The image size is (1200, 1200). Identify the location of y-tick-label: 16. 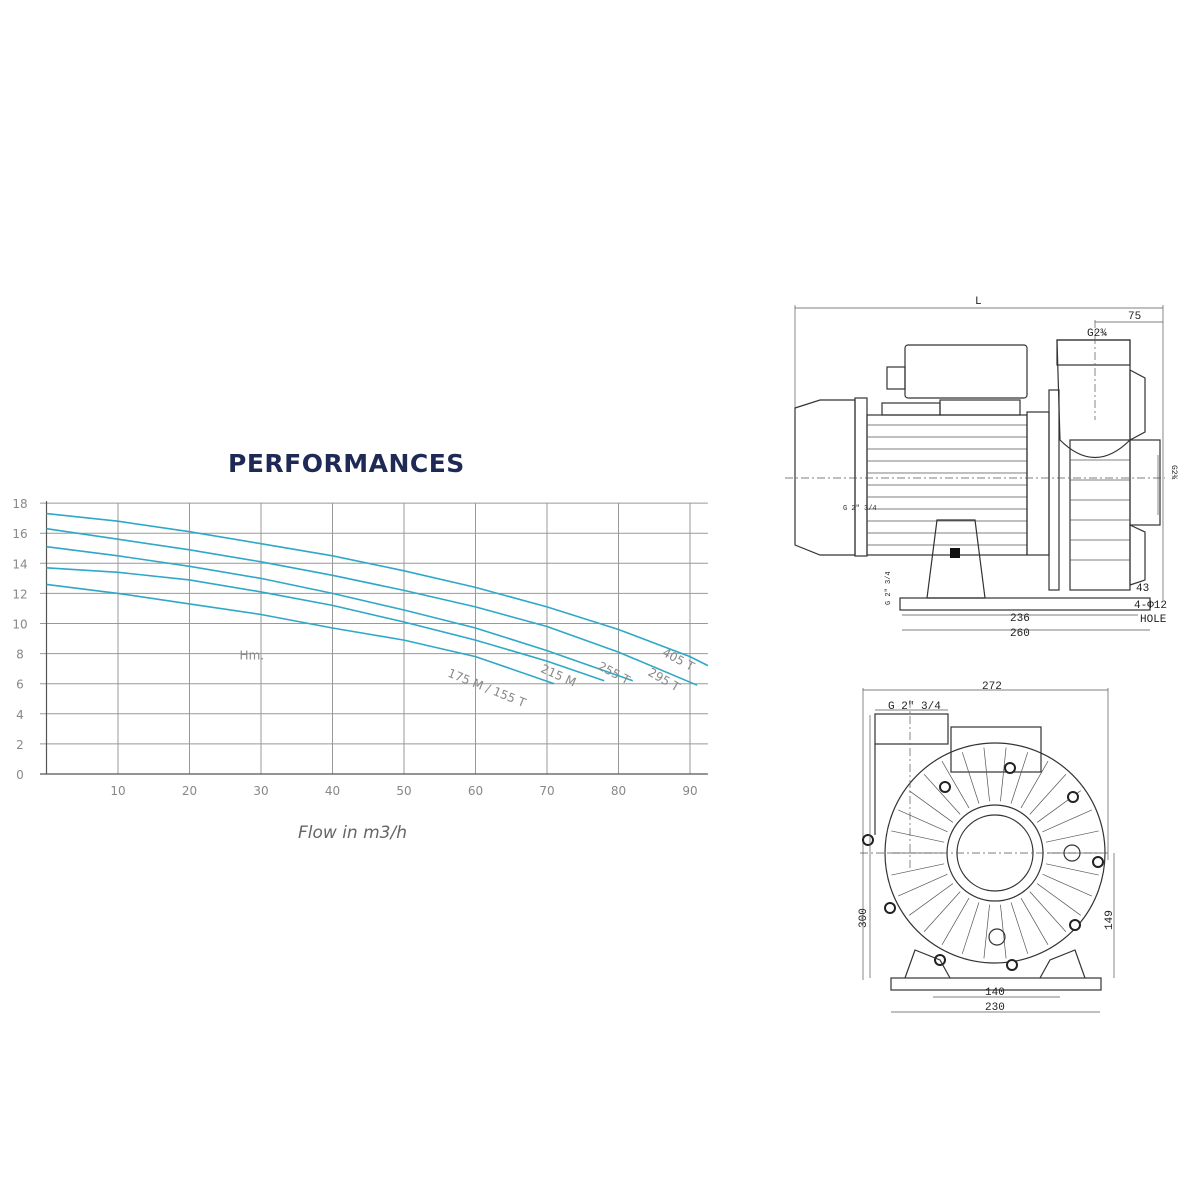
(19, 534).